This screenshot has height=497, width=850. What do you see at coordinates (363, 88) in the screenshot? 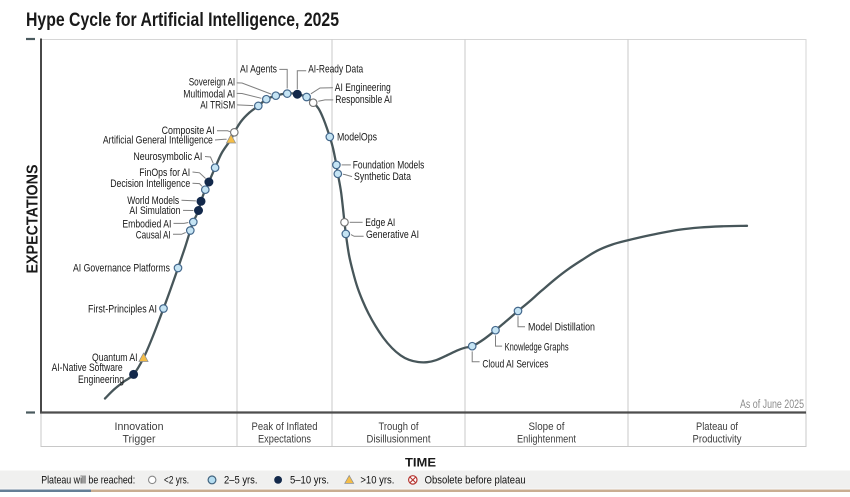
I see `svg-text: AI Engineering` at bounding box center [363, 88].